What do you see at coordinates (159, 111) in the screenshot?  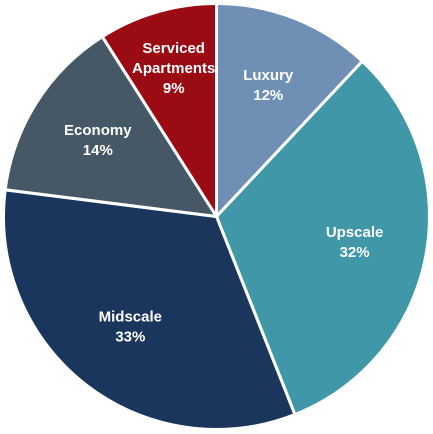 I see `pie-slice-serviced-apartments` at bounding box center [159, 111].